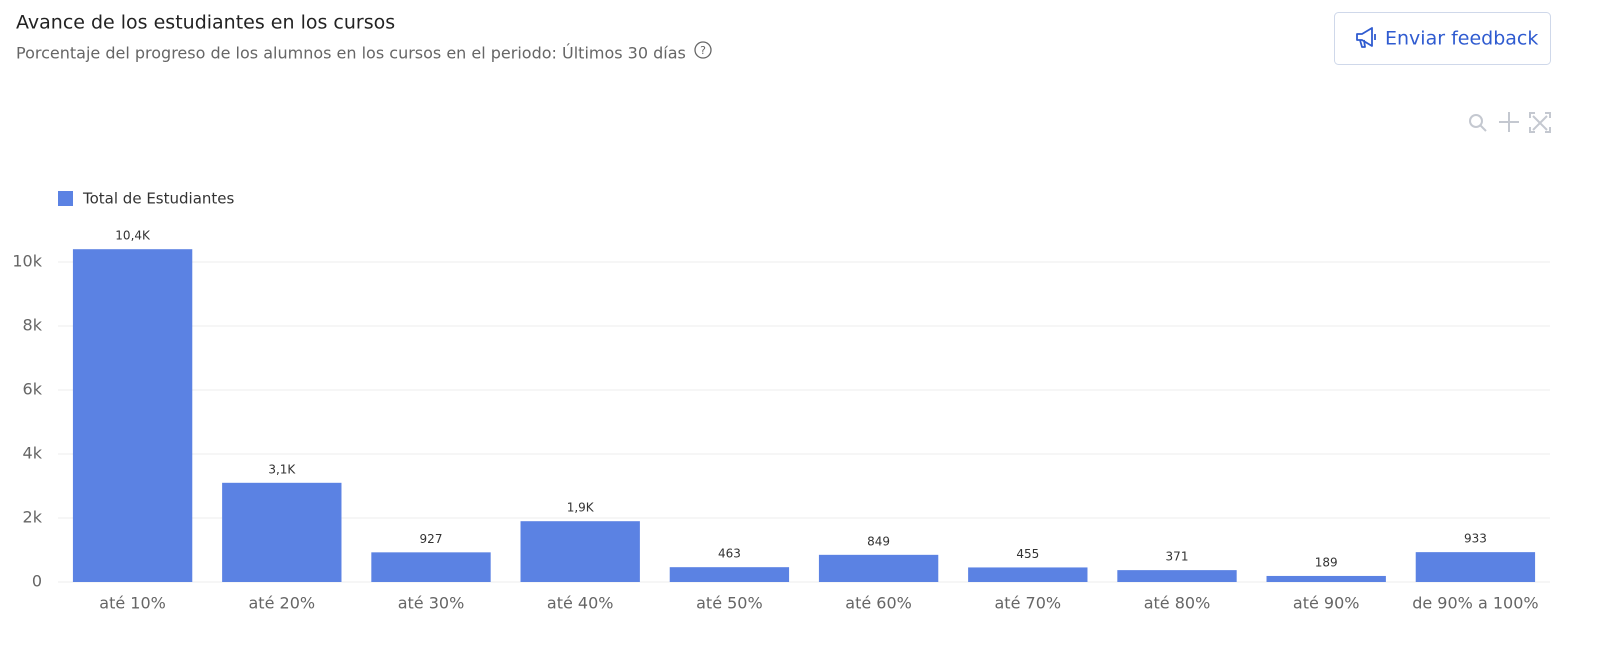  What do you see at coordinates (1177, 557) in the screenshot?
I see `value-label: 371` at bounding box center [1177, 557].